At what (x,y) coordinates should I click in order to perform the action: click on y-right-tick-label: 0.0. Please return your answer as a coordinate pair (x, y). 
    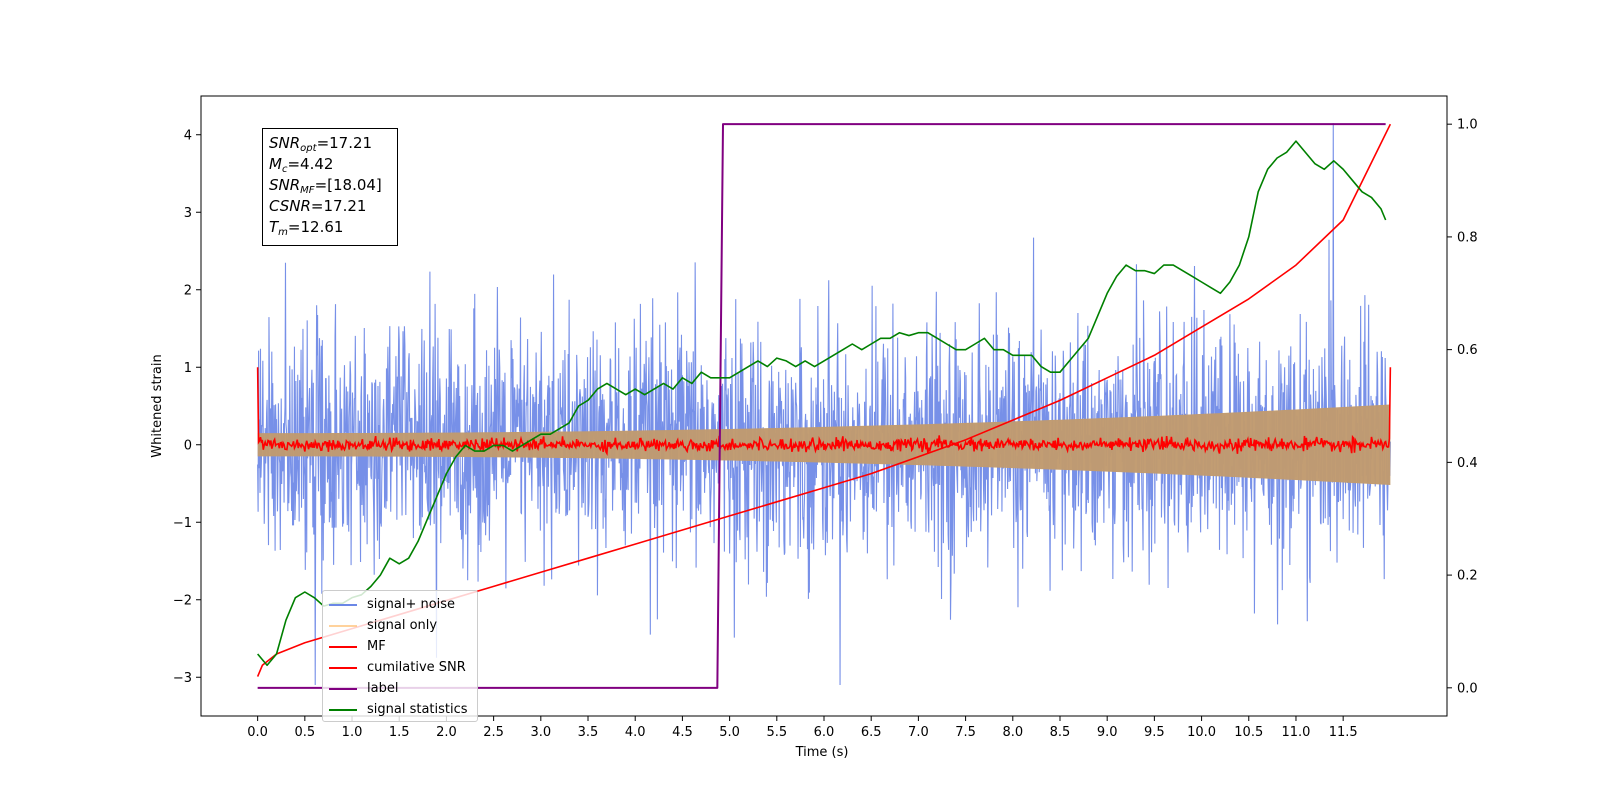
    Looking at the image, I should click on (1467, 688).